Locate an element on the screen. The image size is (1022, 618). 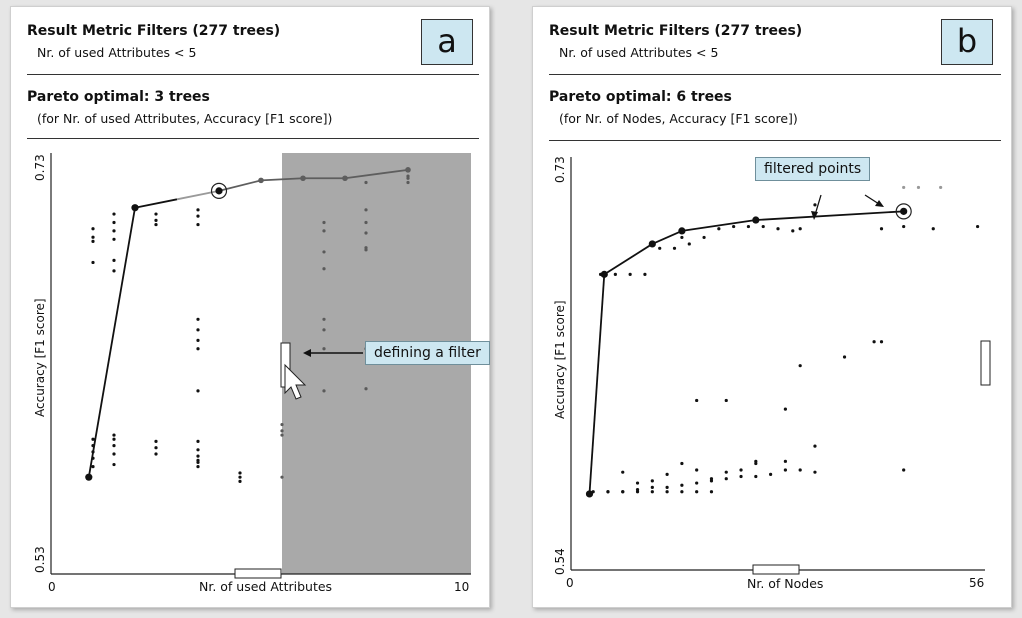
x-tick-max: 56 is located at coordinates (977, 583).